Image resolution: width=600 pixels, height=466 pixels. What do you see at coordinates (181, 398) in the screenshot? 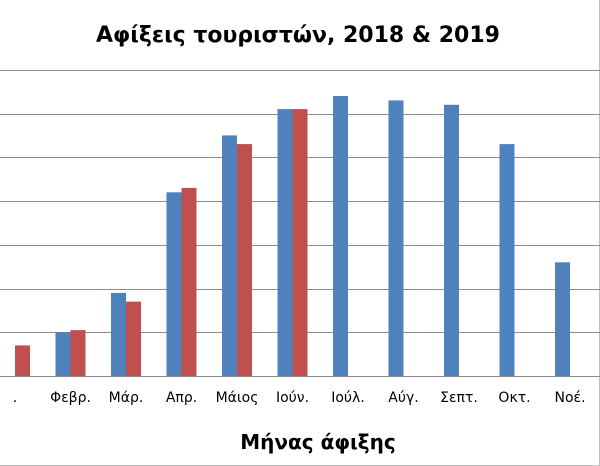
I see `x-tick-label: Απρ.` at bounding box center [181, 398].